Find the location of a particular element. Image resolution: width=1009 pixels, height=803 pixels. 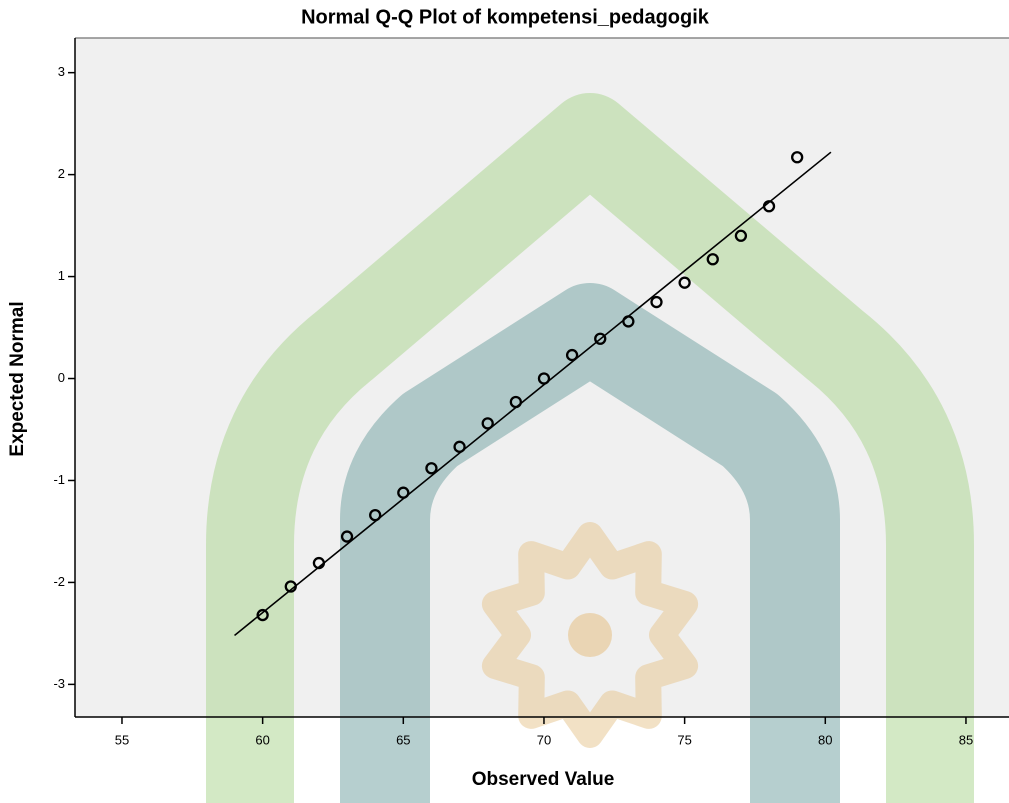

x-tick-label: 70 is located at coordinates (544, 739).